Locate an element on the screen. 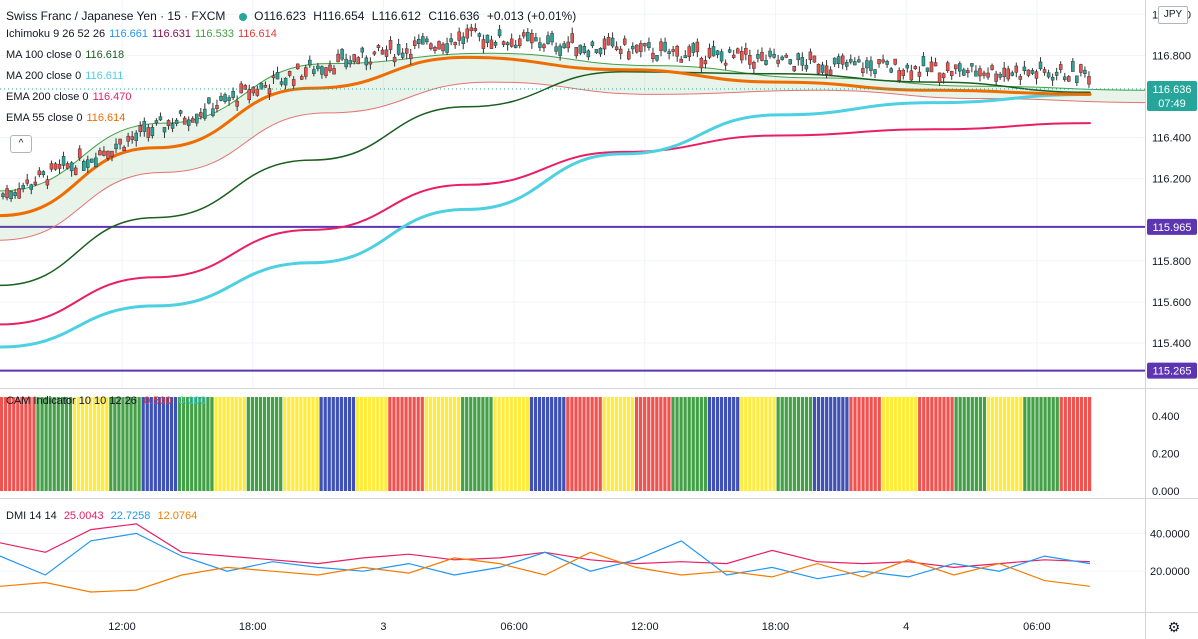 The height and width of the screenshot is (639, 1198). indicator-legend-row: MA 200 close 0 116.611 is located at coordinates (66, 76).